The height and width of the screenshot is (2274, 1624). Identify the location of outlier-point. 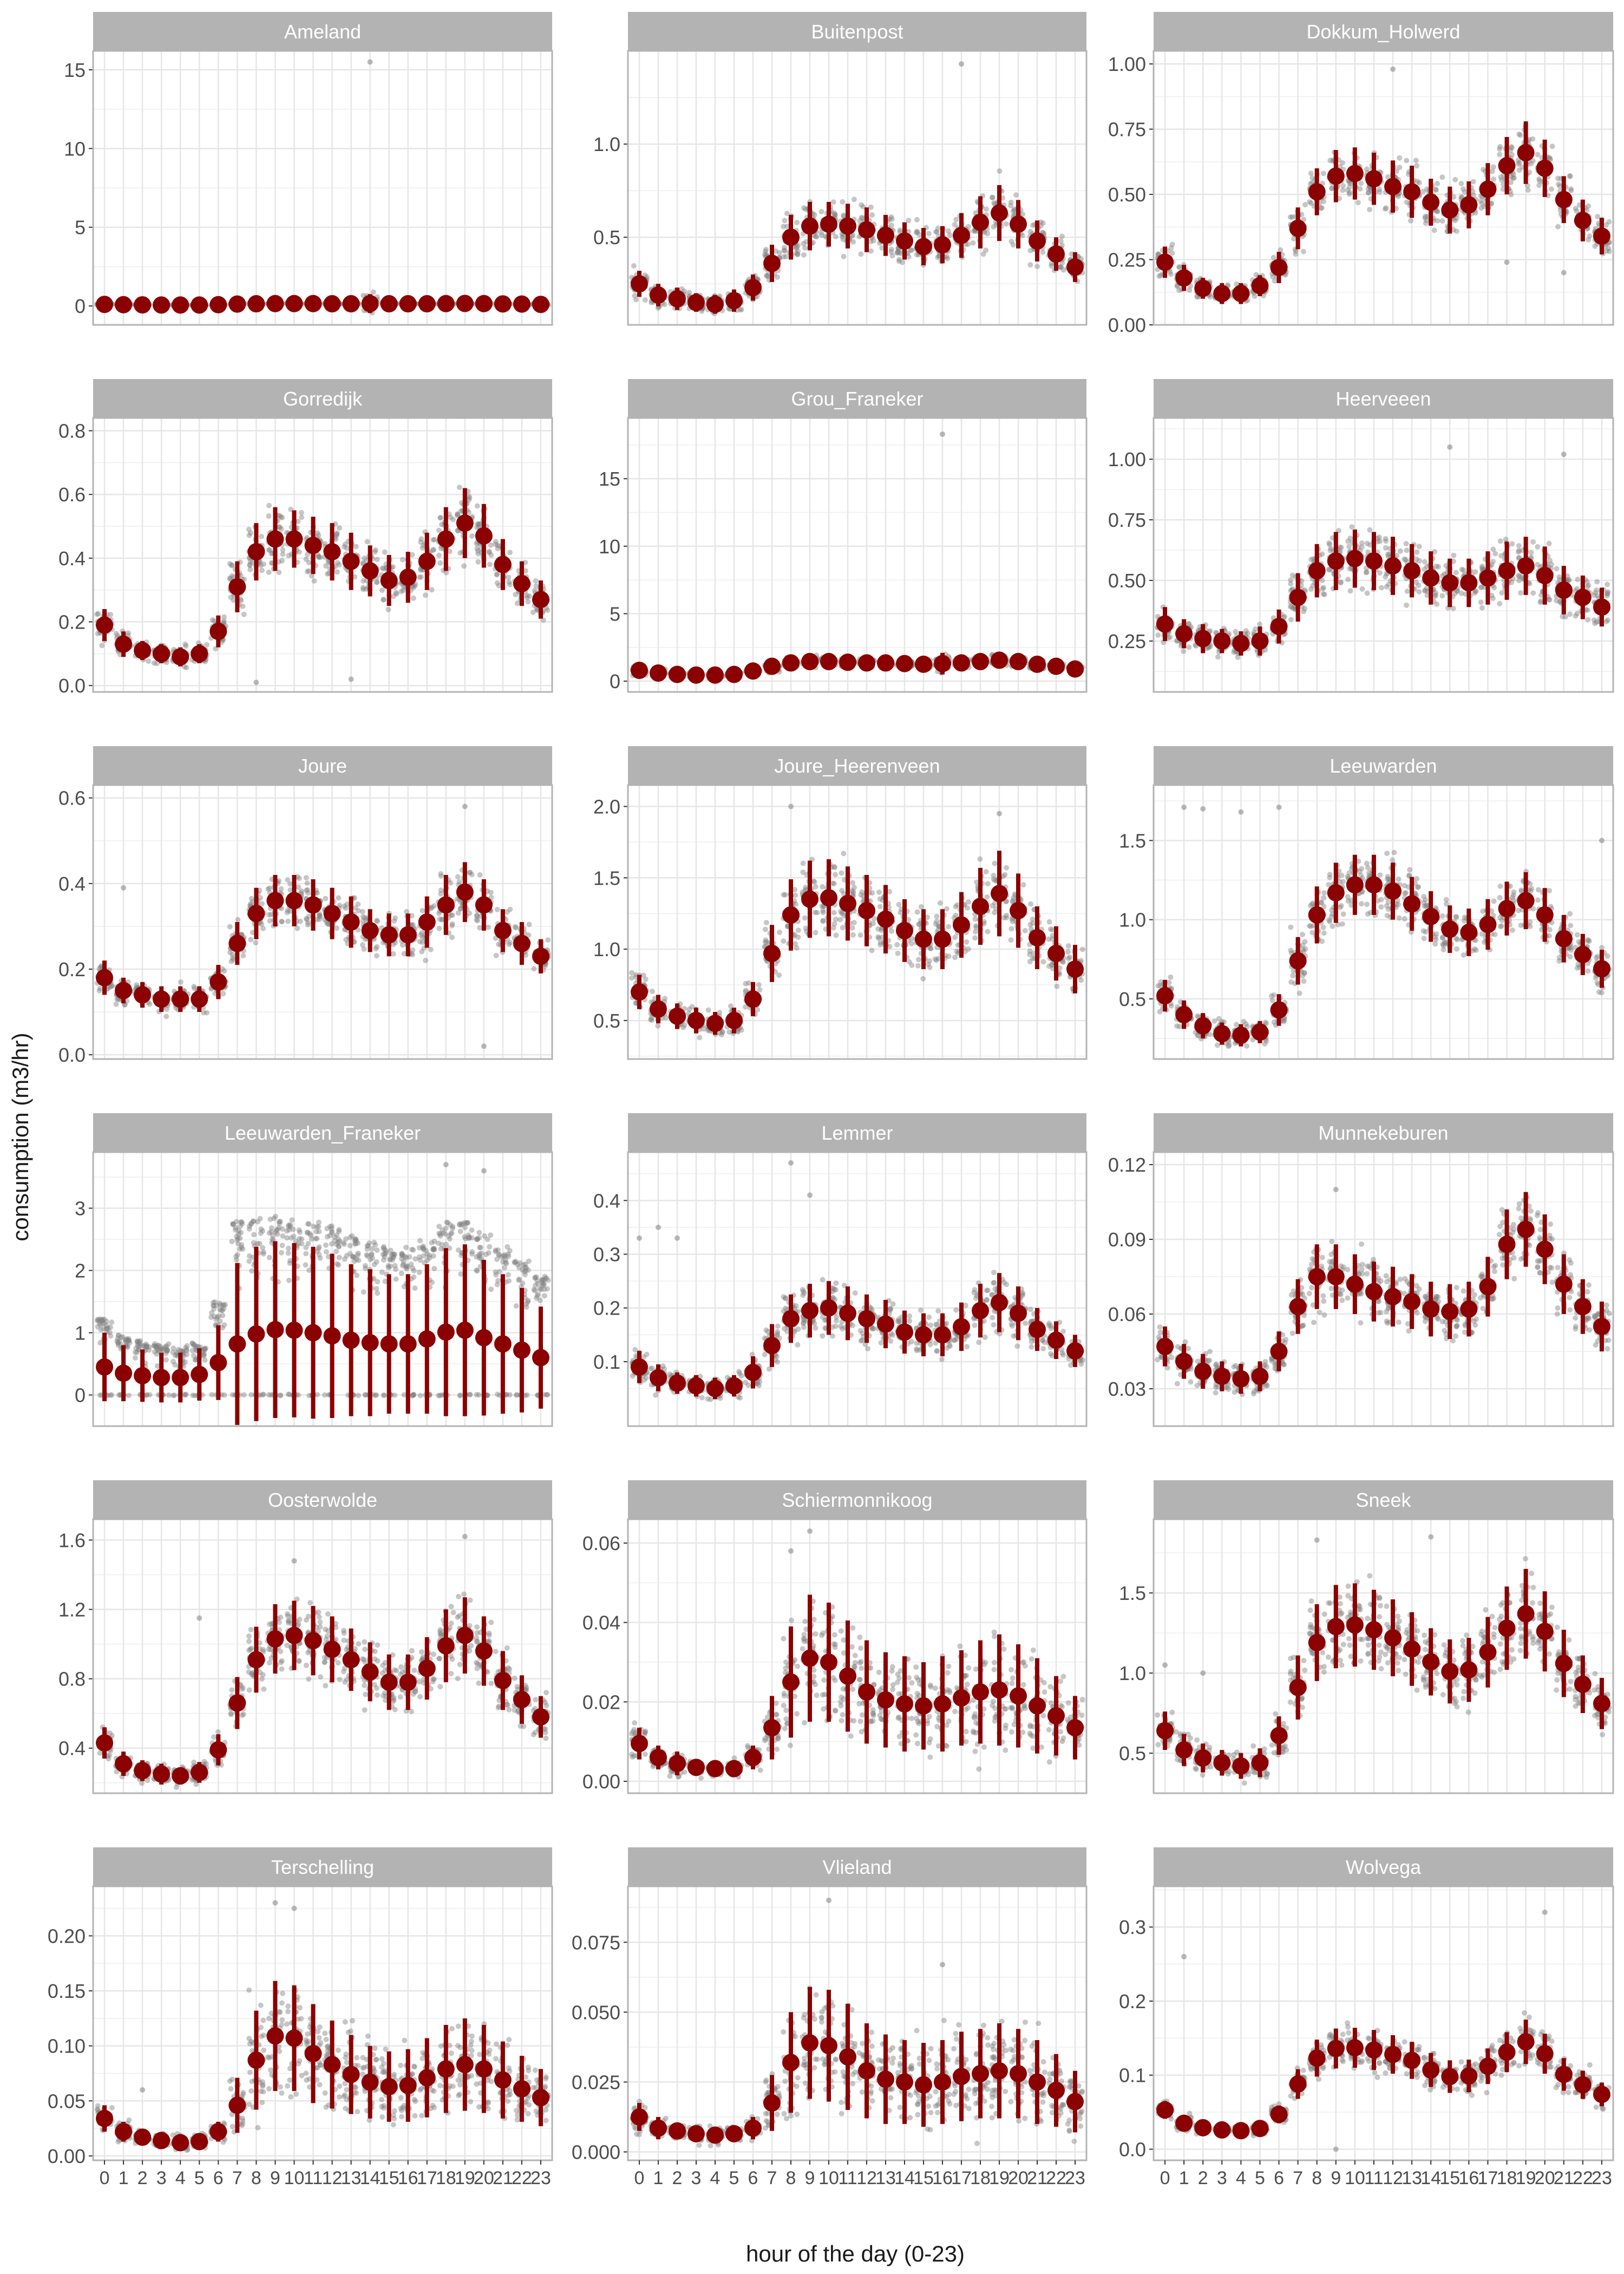
(1564, 273).